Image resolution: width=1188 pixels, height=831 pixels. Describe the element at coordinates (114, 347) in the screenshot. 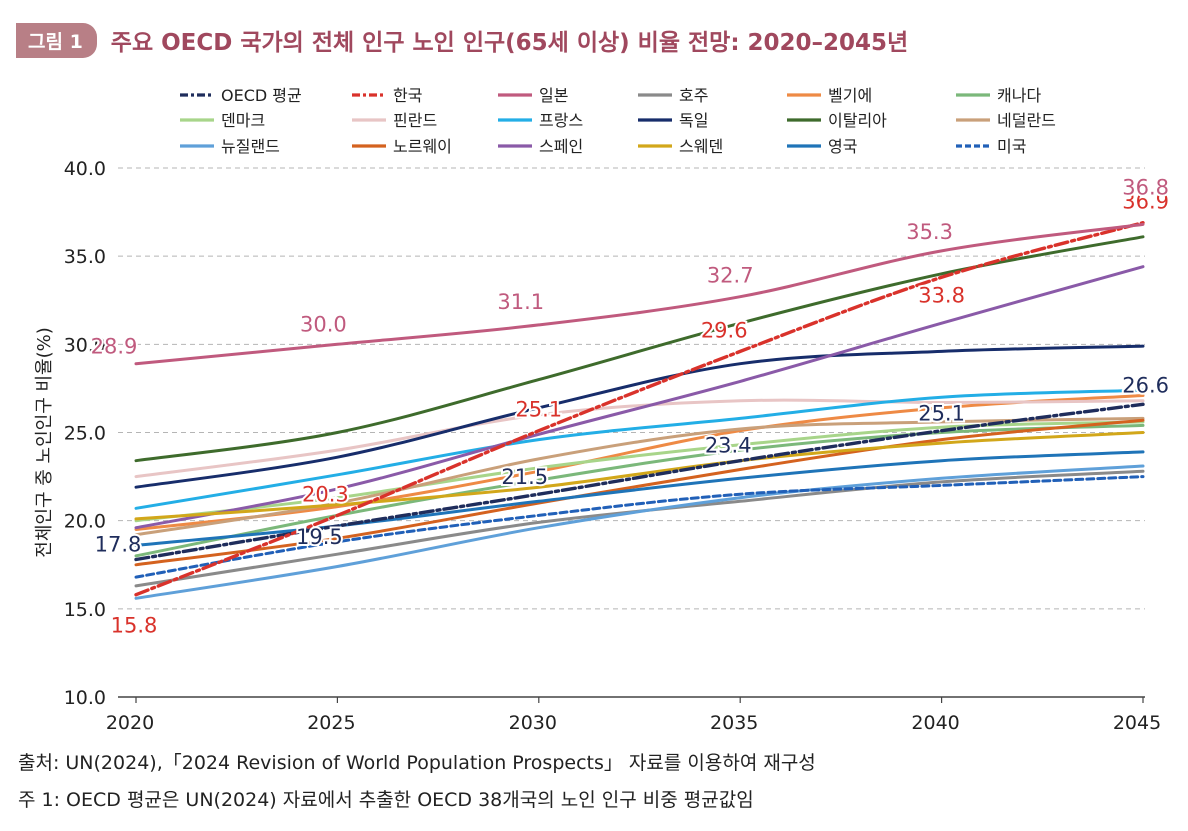

I see `data-label: 28.9` at that location.